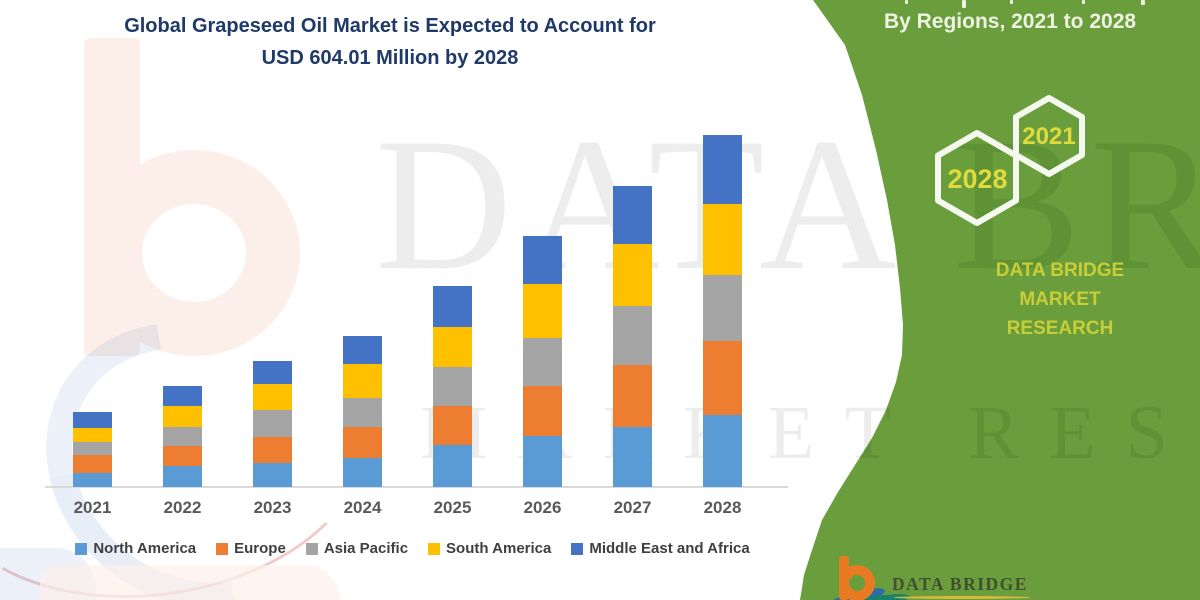 This screenshot has height=600, width=1200. What do you see at coordinates (452, 307) in the screenshot?
I see `bar-segment-2025-middle-east-and-africa` at bounding box center [452, 307].